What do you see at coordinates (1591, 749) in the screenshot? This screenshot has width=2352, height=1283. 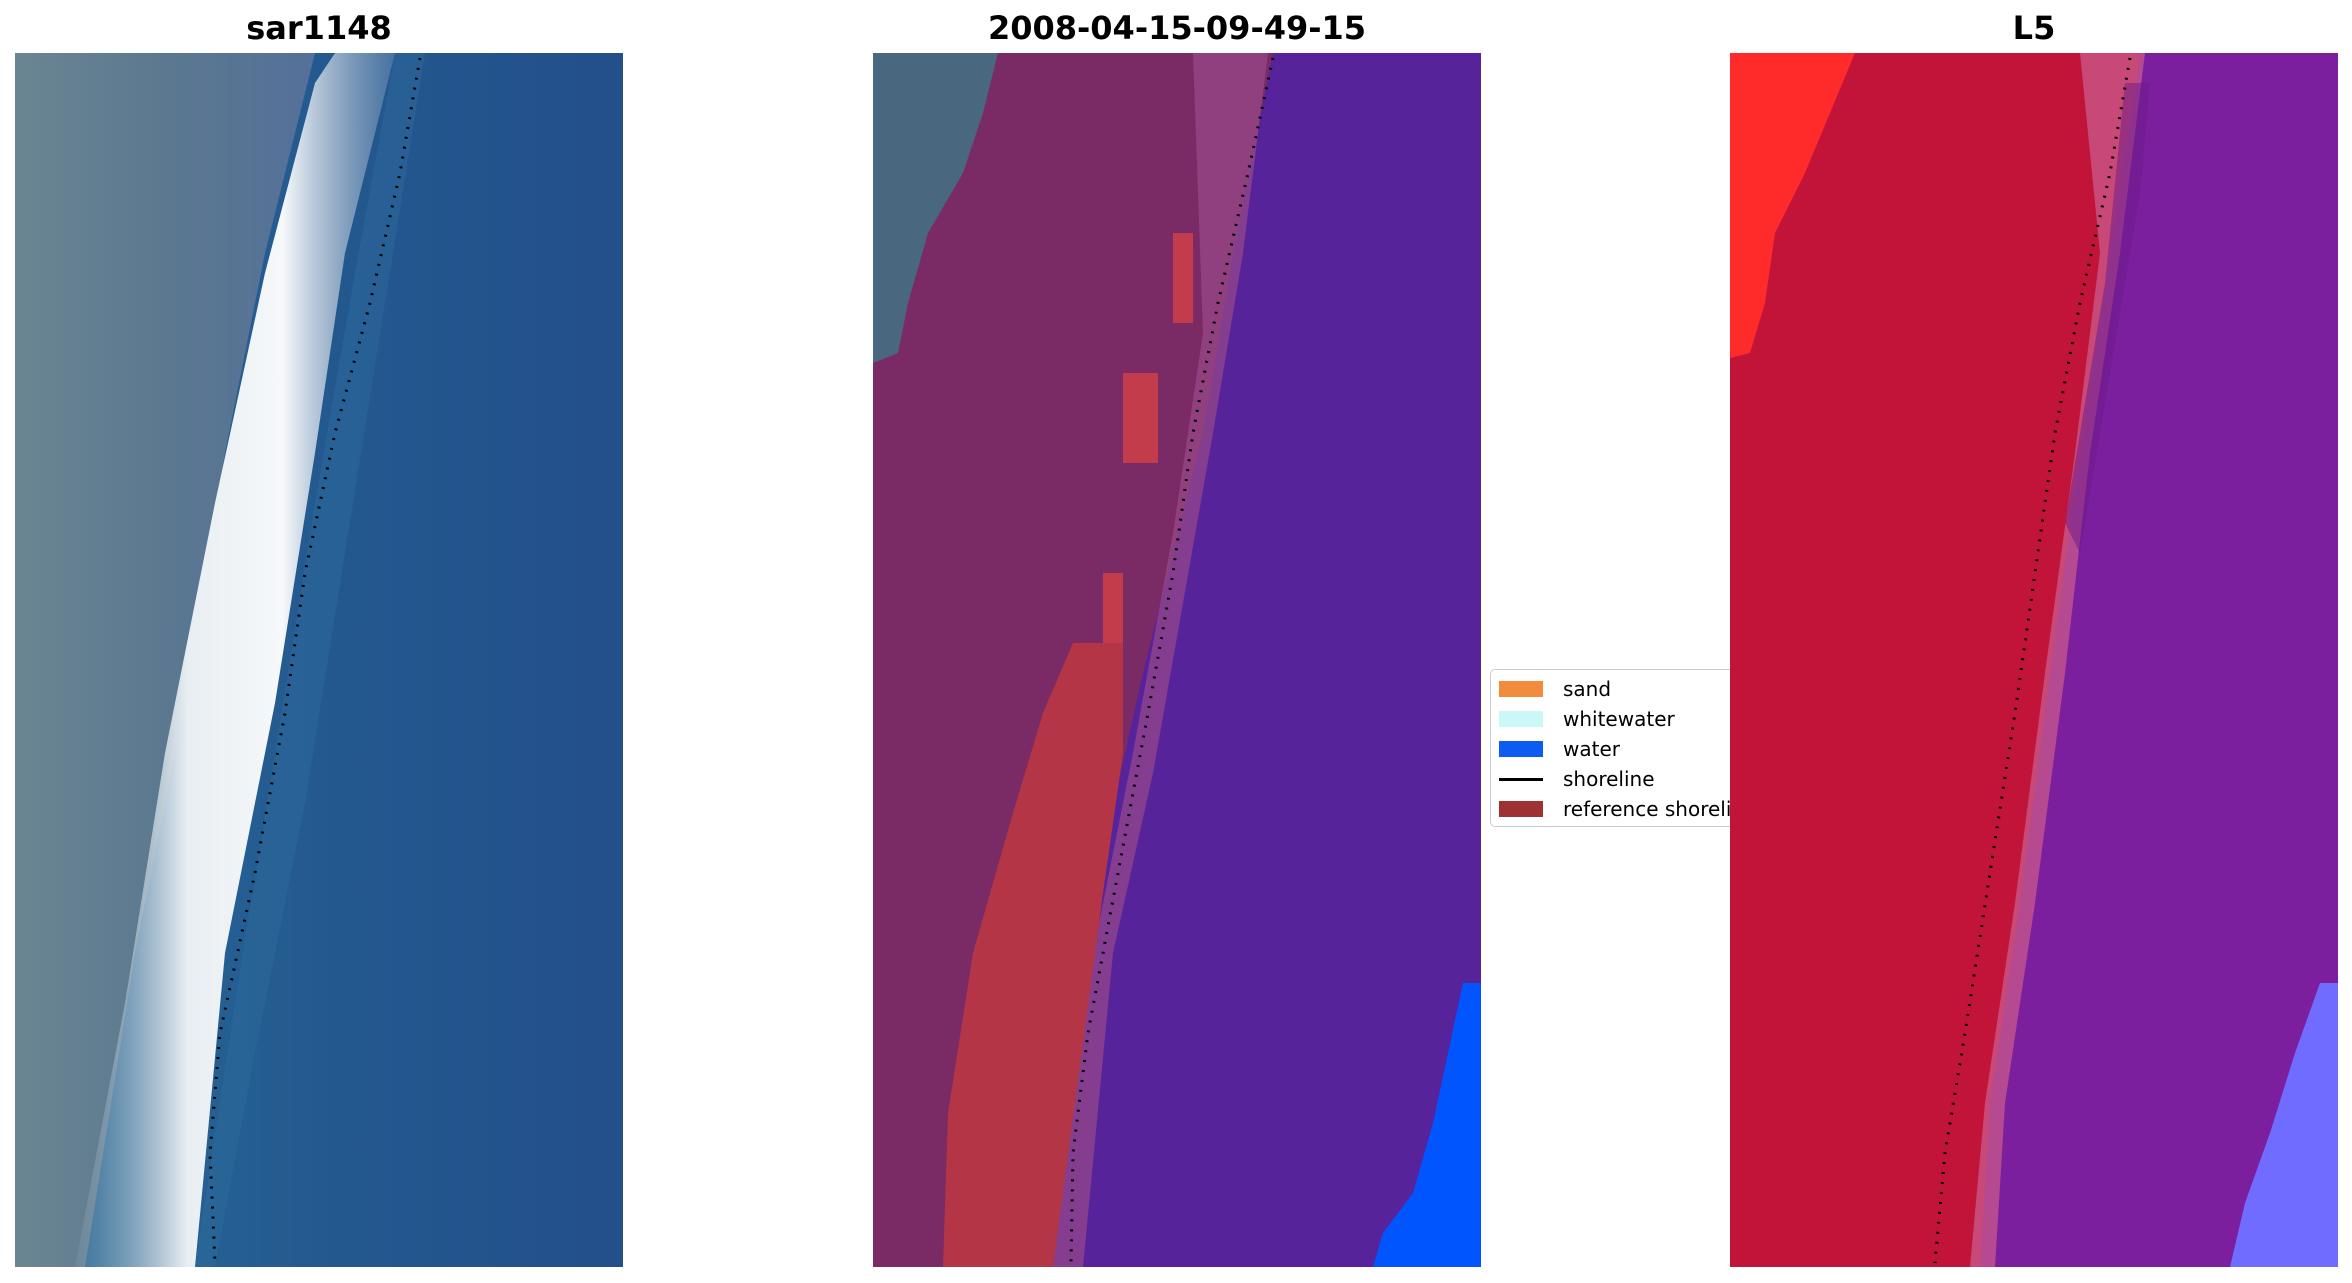 I see `legend-label-water: water` at bounding box center [1591, 749].